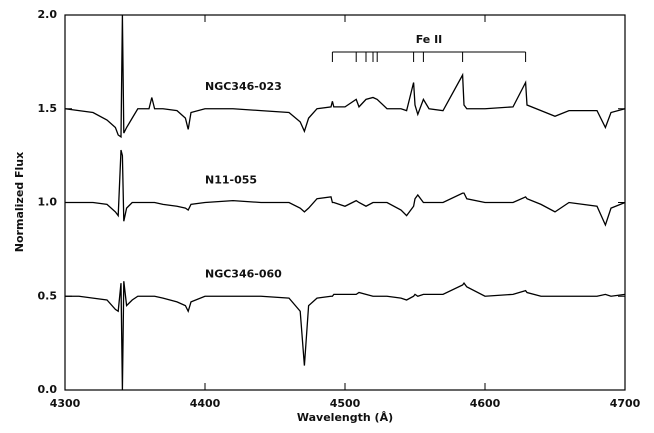 The image size is (654, 433). Describe the element at coordinates (65, 403) in the screenshot. I see `x-tick-label: 4300` at that location.